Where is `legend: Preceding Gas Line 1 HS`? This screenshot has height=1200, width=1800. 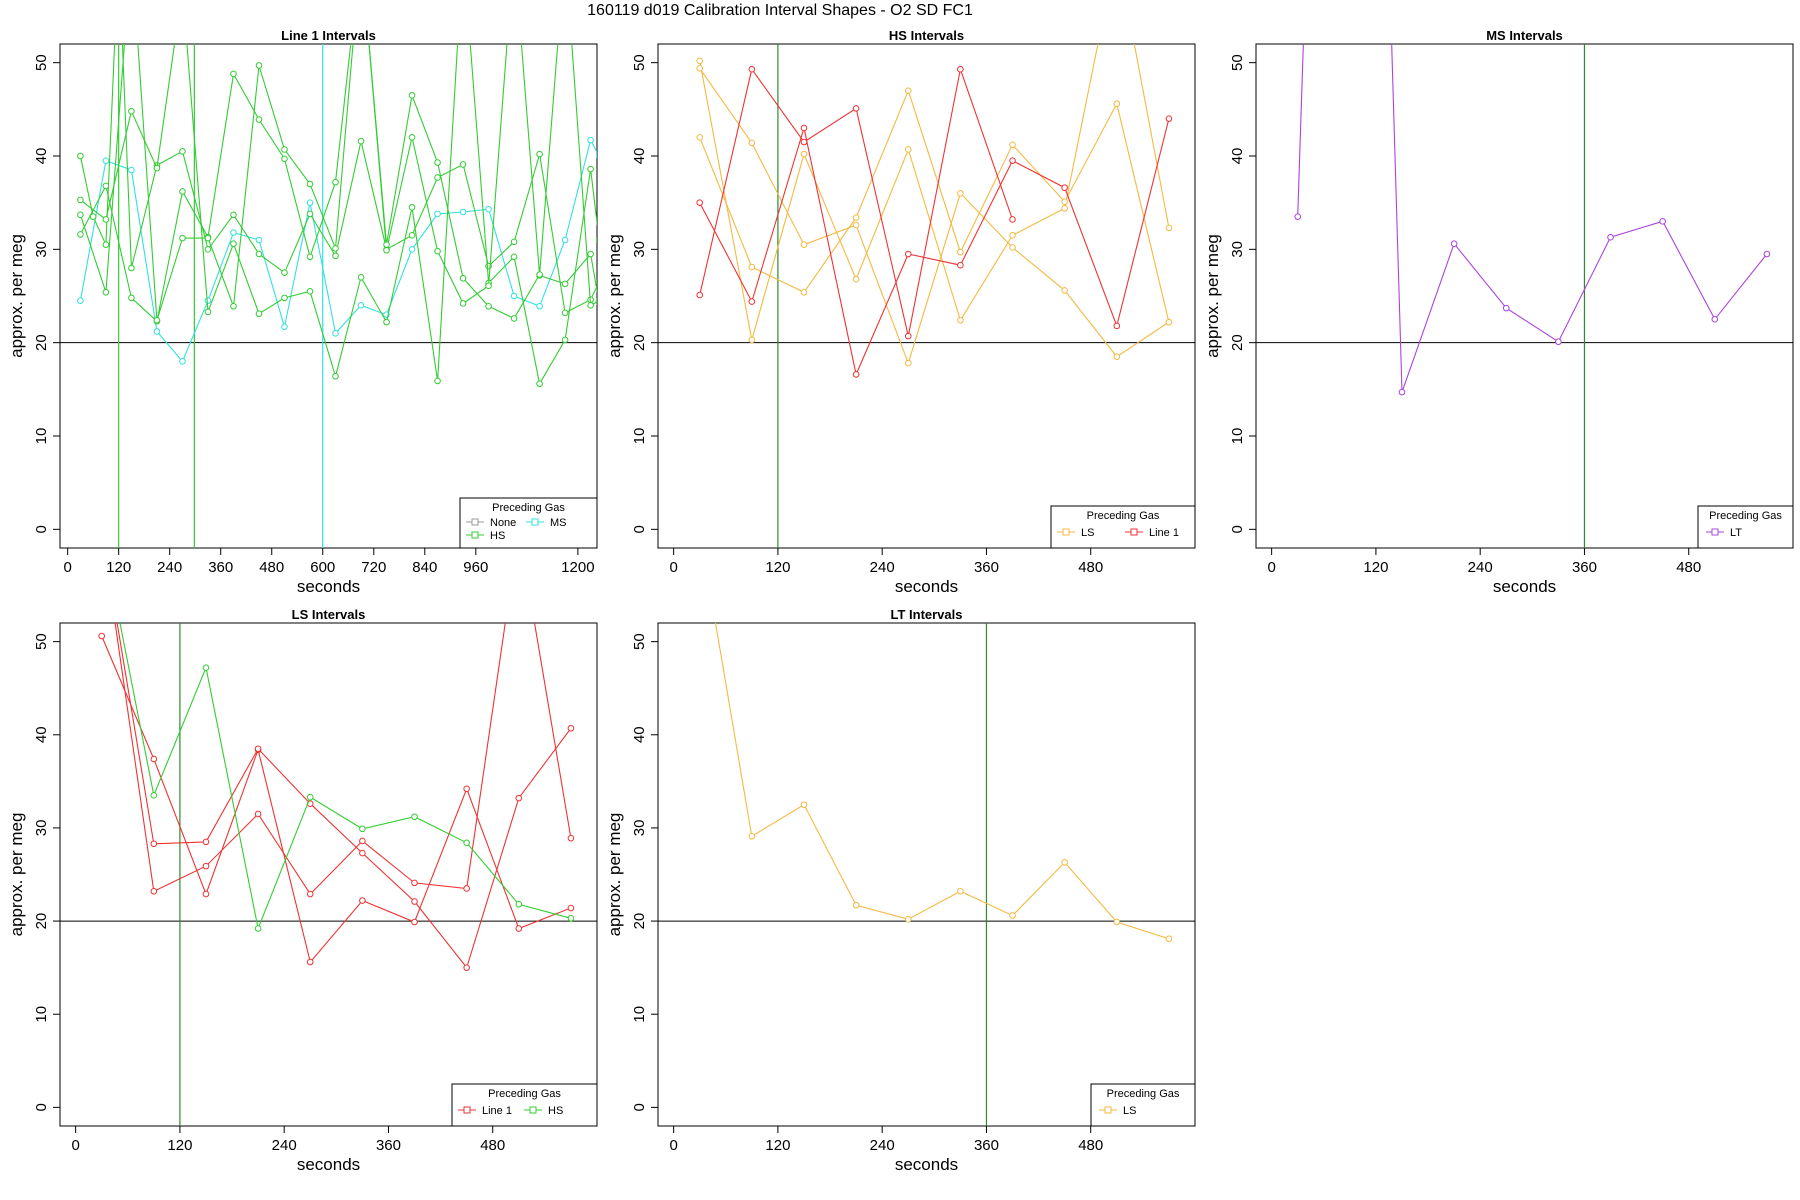
legend: Preceding Gas Line 1 HS is located at coordinates (524, 1105).